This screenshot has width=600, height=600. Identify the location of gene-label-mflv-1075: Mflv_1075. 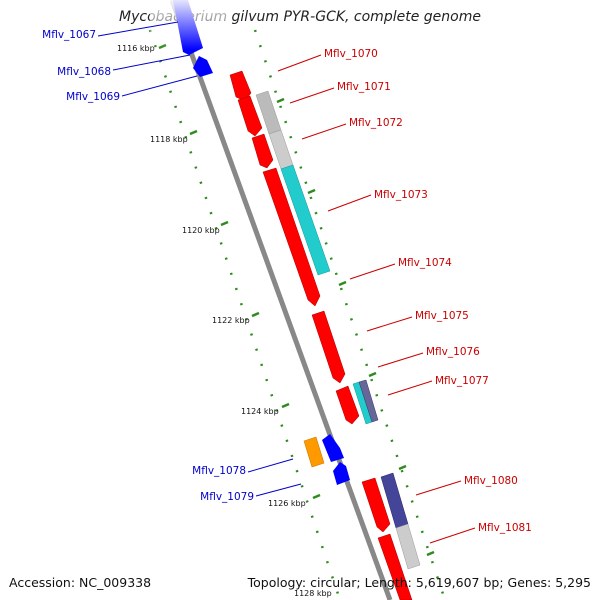
(442, 316).